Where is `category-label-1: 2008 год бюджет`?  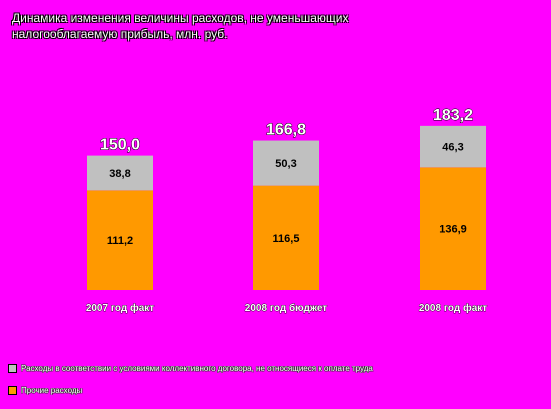
category-label-1: 2008 год бюджет is located at coordinates (286, 308).